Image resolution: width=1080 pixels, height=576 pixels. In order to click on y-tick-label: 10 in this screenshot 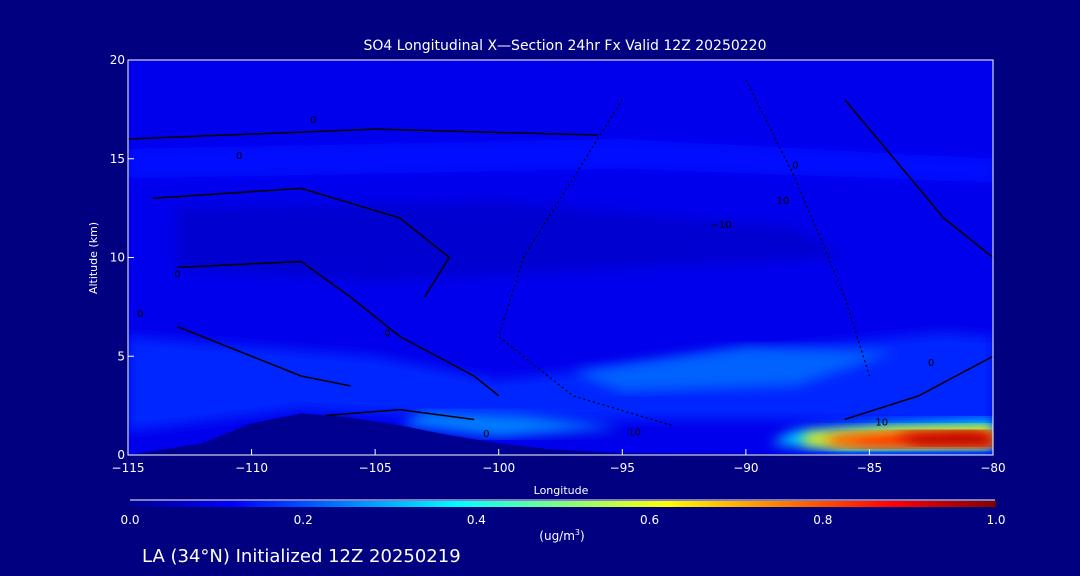, I will do `click(117, 258)`.